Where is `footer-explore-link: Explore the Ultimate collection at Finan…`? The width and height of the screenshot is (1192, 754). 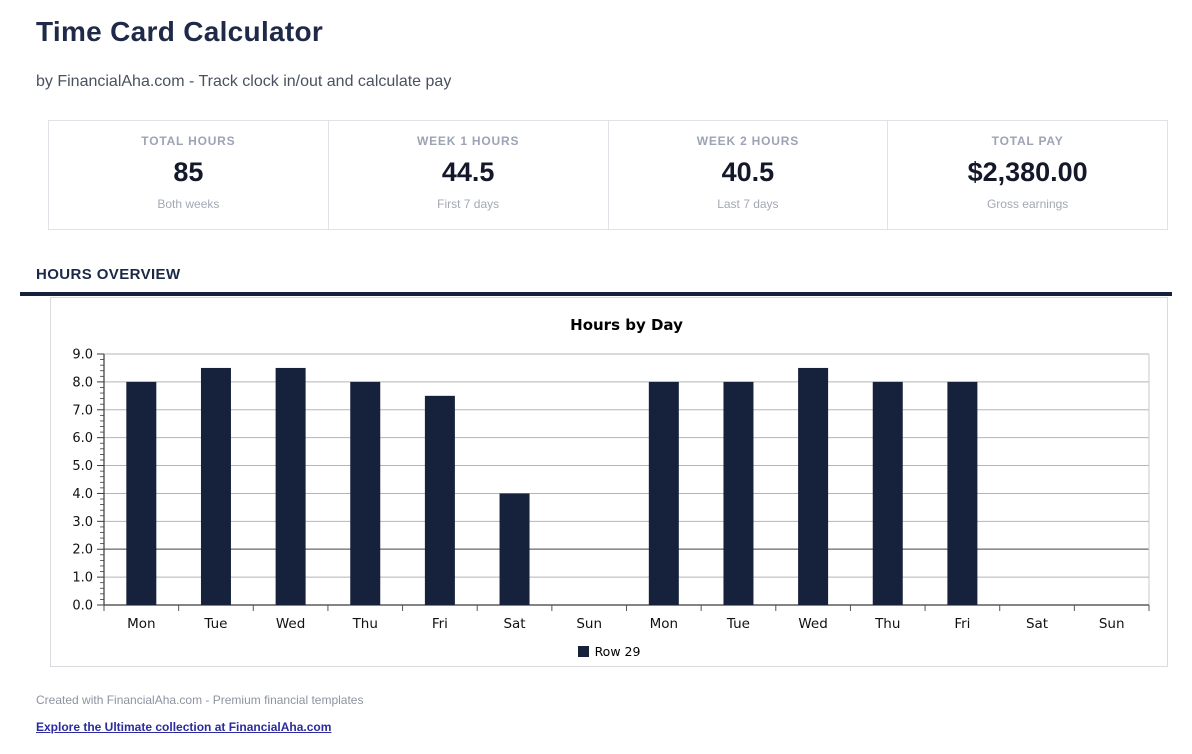
footer-explore-link: Explore the Ultimate collection at Finan… is located at coordinates (184, 727).